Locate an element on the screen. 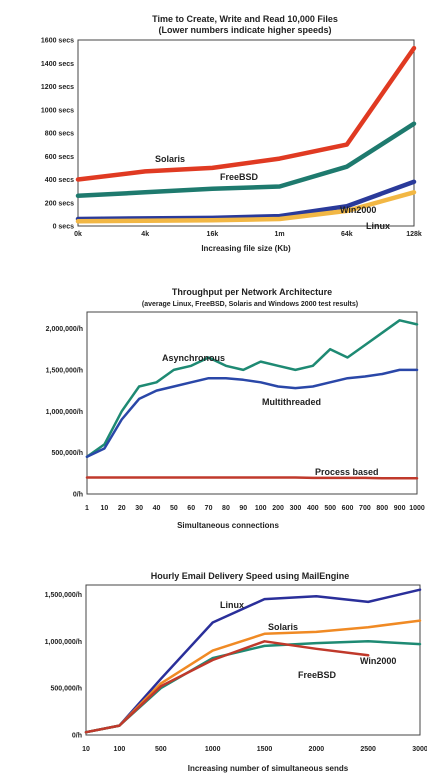 The image size is (427, 778). chart1-y-tick-label: 1200 secs is located at coordinates (57, 87).